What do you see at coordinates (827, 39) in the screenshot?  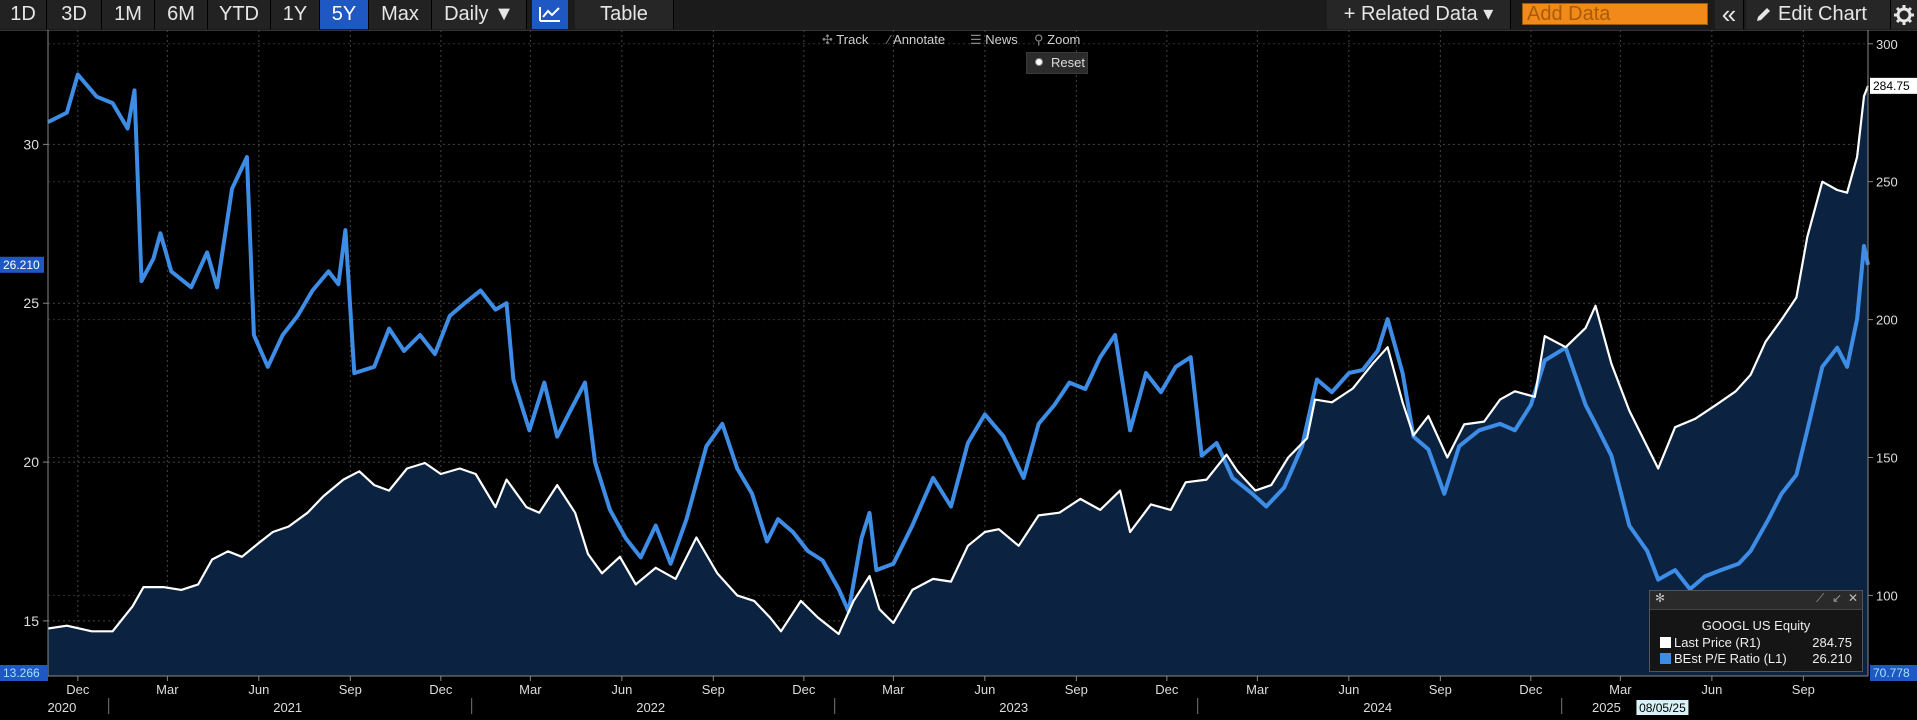 I see `crosshair-icon: ✣` at bounding box center [827, 39].